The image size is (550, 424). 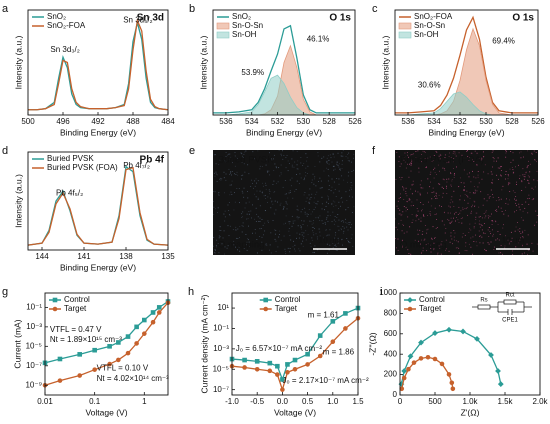 I want to click on x-tick-label: 530, so click(x=304, y=121).